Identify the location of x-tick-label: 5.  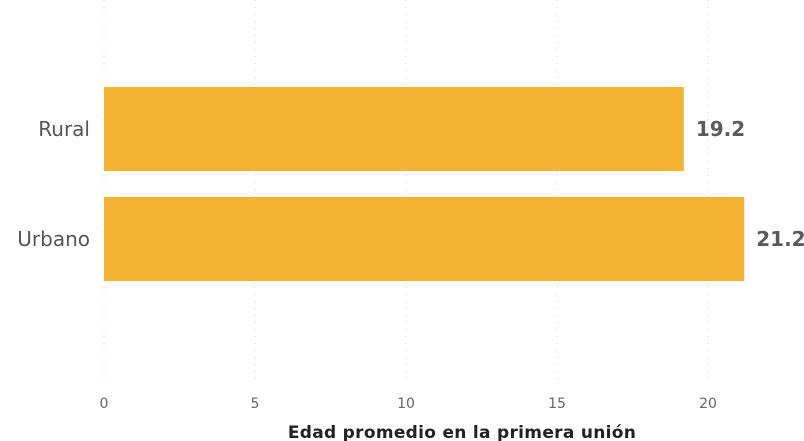
(255, 404).